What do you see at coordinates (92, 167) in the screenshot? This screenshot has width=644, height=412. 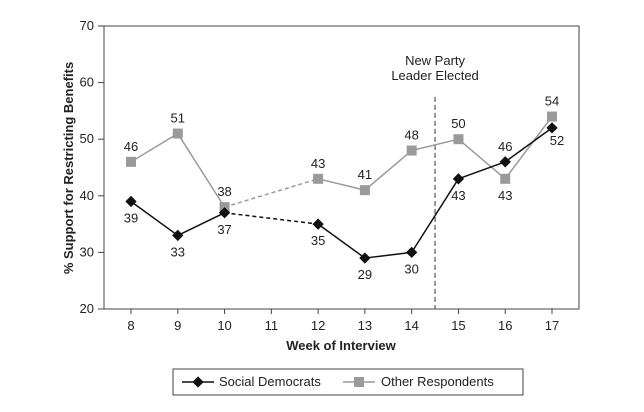 I see `y-axis: 20 30 40 50 60 70` at bounding box center [92, 167].